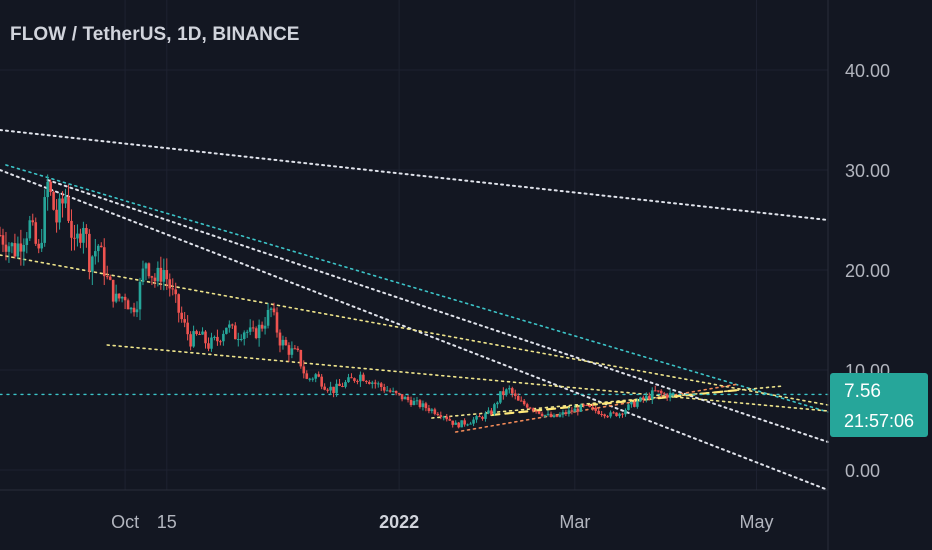 The width and height of the screenshot is (932, 550). Describe the element at coordinates (879, 421) in the screenshot. I see `bar-countdown: 21:57:06` at that location.